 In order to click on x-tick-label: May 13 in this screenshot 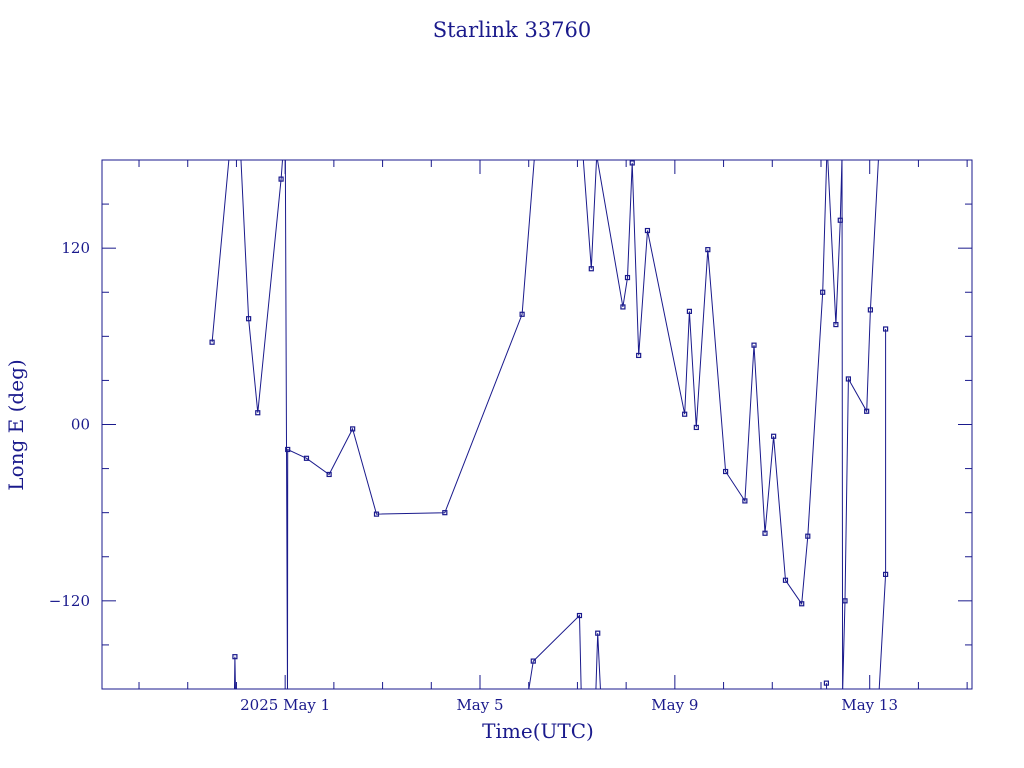, I will do `click(869, 705)`.